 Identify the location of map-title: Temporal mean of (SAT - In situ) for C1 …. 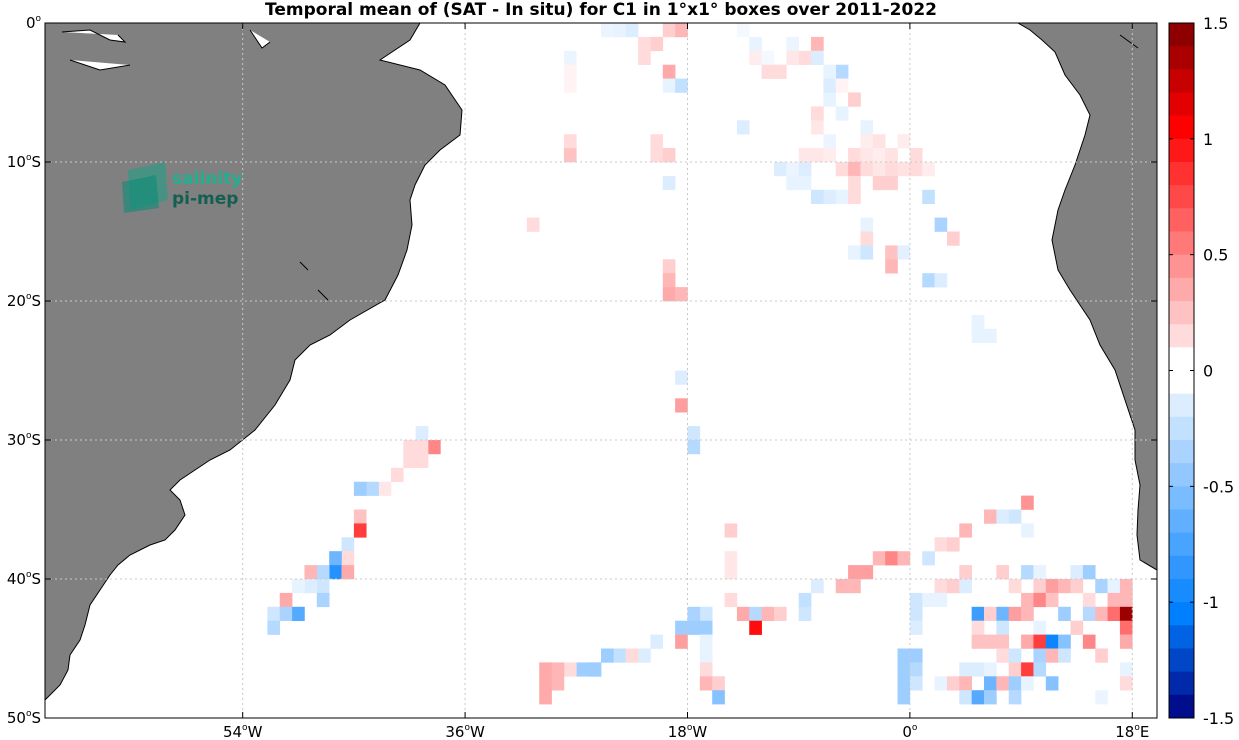
(601, 10).